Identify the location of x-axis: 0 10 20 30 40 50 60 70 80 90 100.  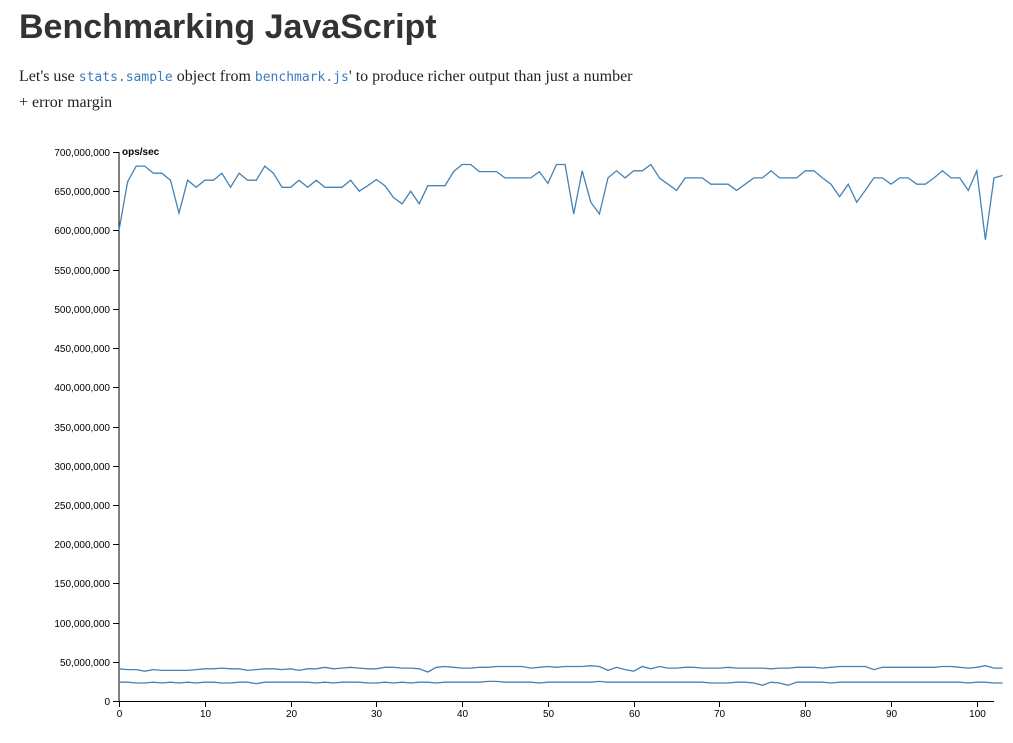
(555, 710).